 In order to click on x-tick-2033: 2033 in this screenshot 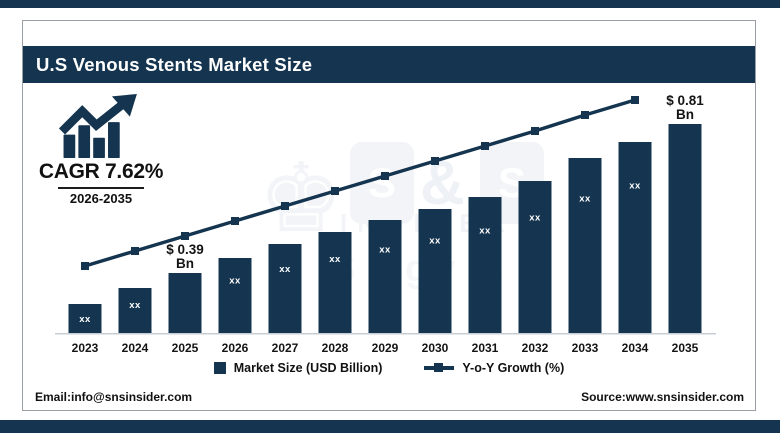, I will do `click(585, 348)`.